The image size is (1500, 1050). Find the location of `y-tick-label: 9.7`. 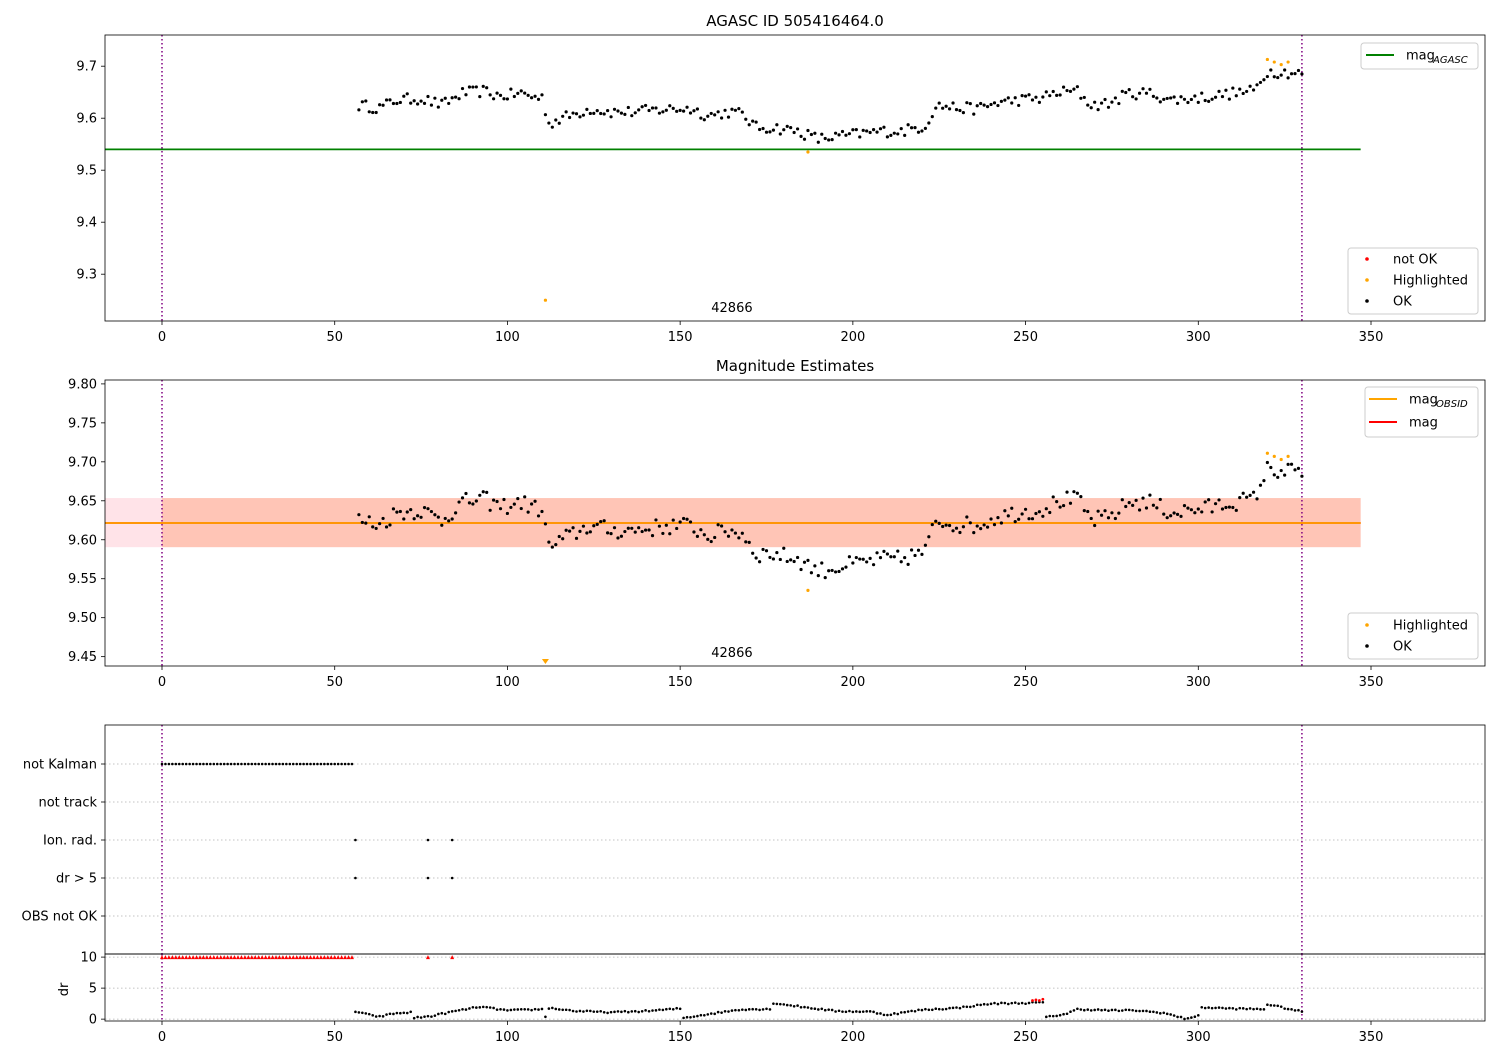

y-tick-label: 9.7 is located at coordinates (86, 67).